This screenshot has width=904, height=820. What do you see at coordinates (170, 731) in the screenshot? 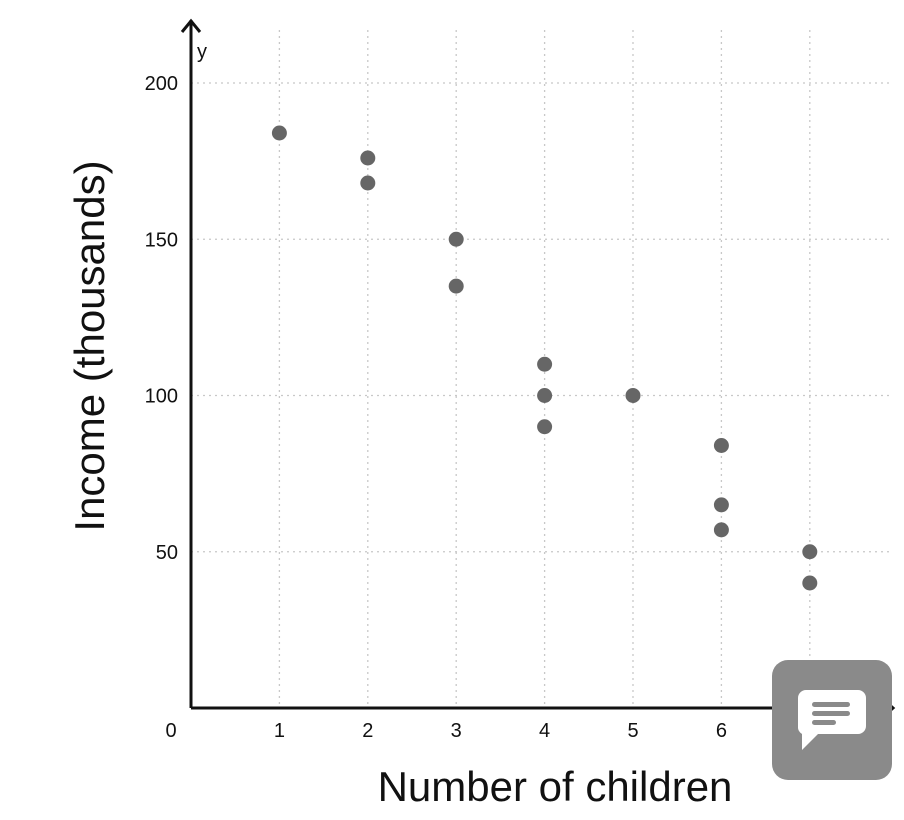
I see `origin-label: 0` at bounding box center [170, 731].